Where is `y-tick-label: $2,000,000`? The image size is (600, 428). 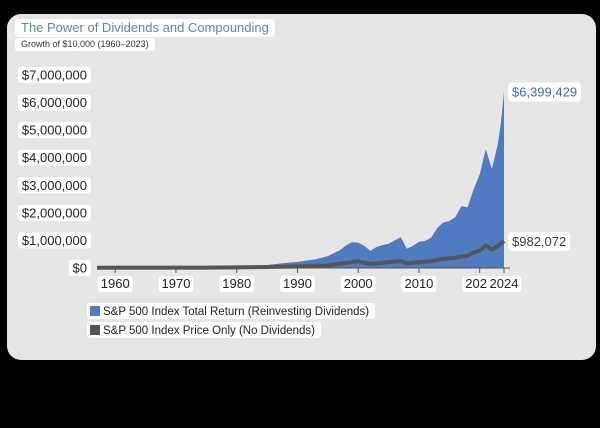 y-tick-label: $2,000,000 is located at coordinates (54, 212).